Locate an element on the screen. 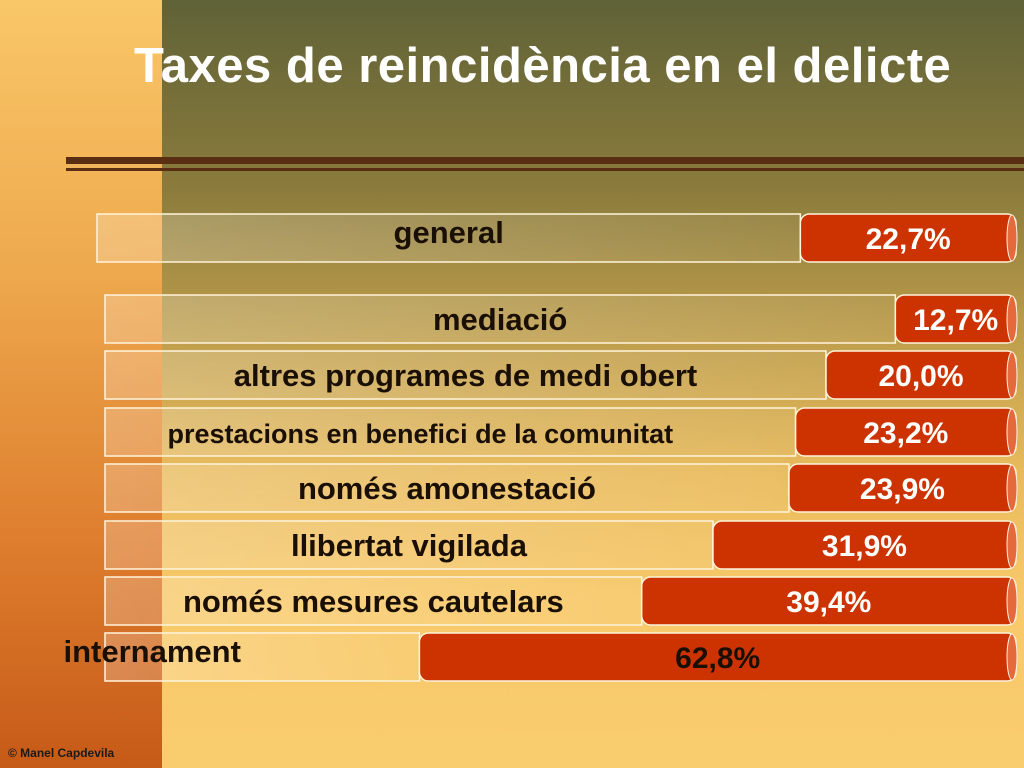  category-label-5: llibertat vigilada is located at coordinates (409, 545).